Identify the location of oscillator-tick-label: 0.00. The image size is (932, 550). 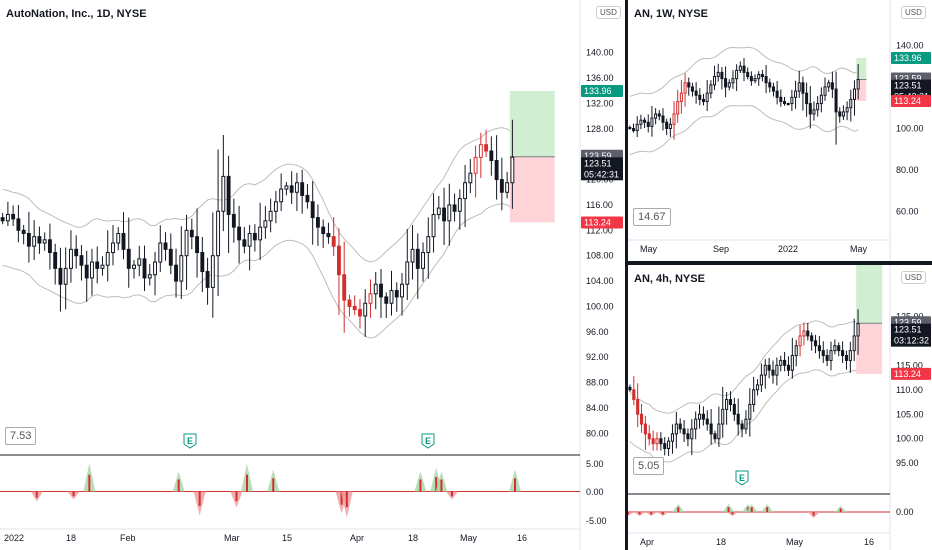
(905, 512).